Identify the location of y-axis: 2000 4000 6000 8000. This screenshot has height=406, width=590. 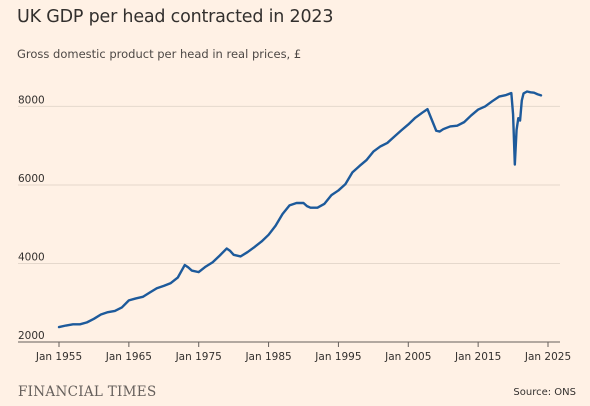
(31, 218).